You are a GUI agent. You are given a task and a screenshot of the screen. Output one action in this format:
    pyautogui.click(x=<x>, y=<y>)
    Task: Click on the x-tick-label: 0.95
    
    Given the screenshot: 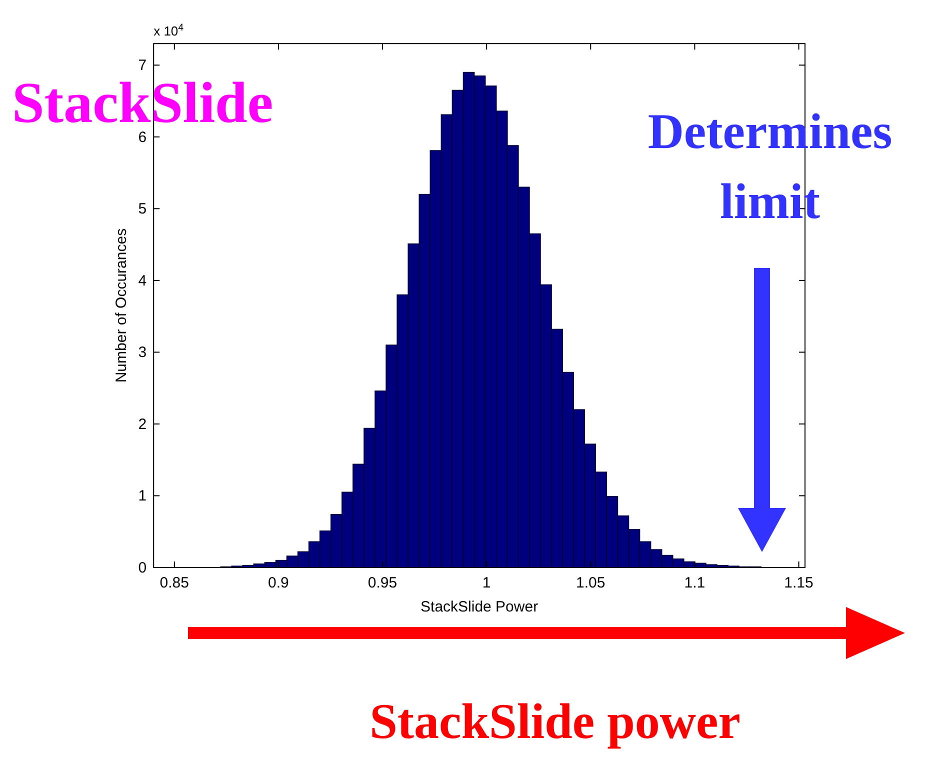 What is the action you would take?
    pyautogui.click(x=383, y=583)
    